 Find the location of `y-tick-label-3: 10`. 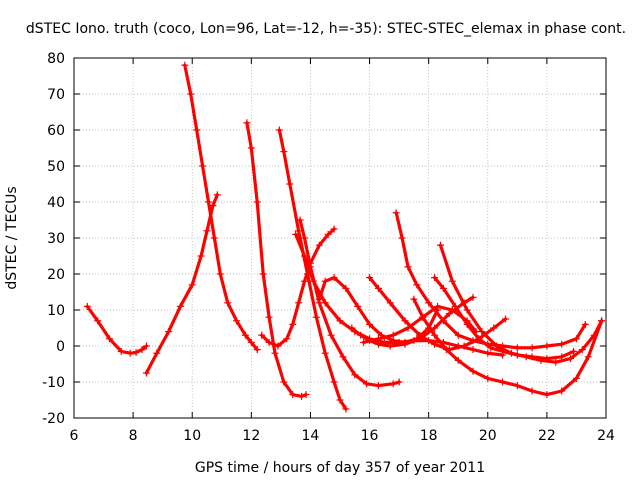

y-tick-label-3: 10 is located at coordinates (56, 311).